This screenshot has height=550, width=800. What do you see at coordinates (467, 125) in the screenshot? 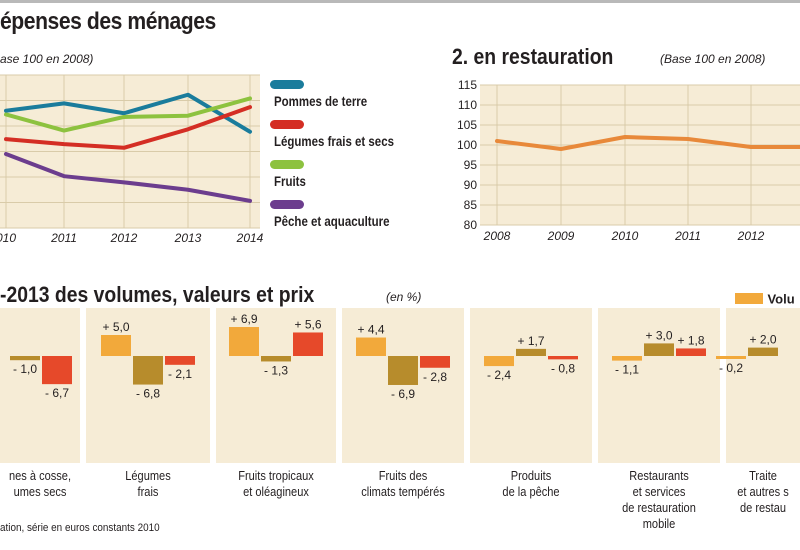
I see `chart2-y-tick: 105` at bounding box center [467, 125].